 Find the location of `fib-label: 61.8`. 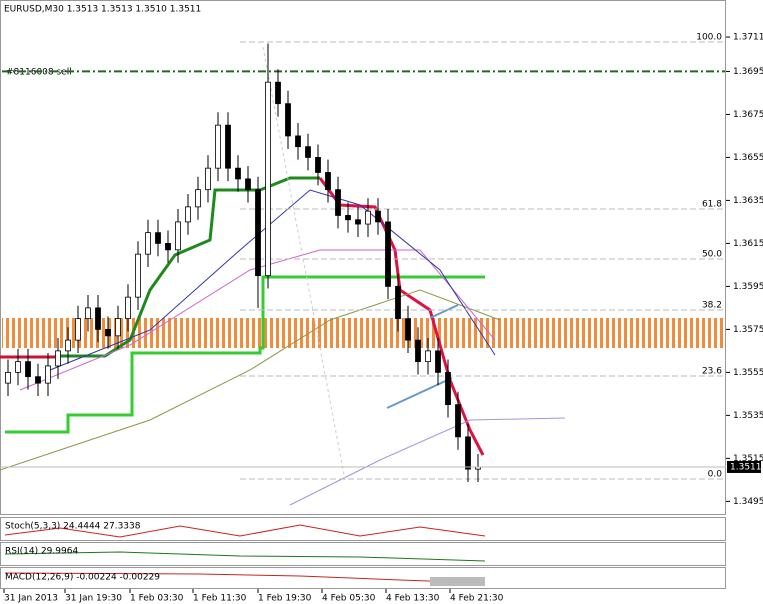

fib-label: 61.8 is located at coordinates (712, 205).